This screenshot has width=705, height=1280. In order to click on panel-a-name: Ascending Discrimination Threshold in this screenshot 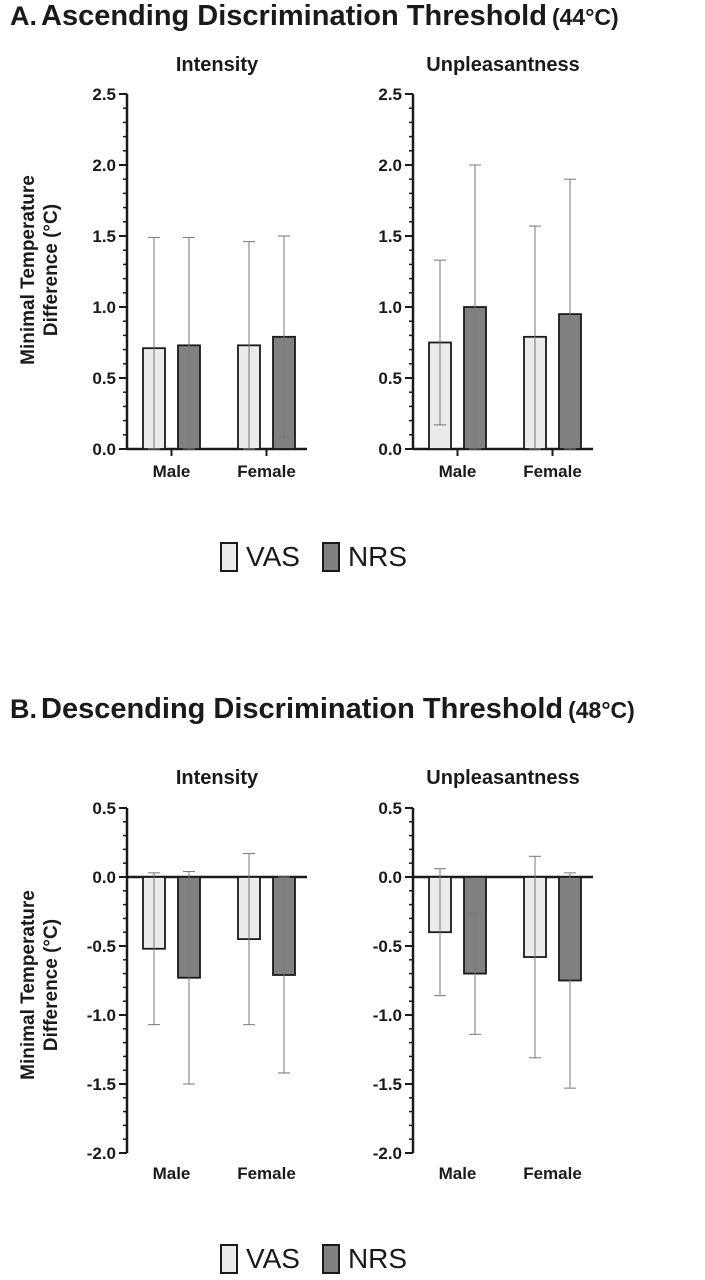, I will do `click(294, 16)`.